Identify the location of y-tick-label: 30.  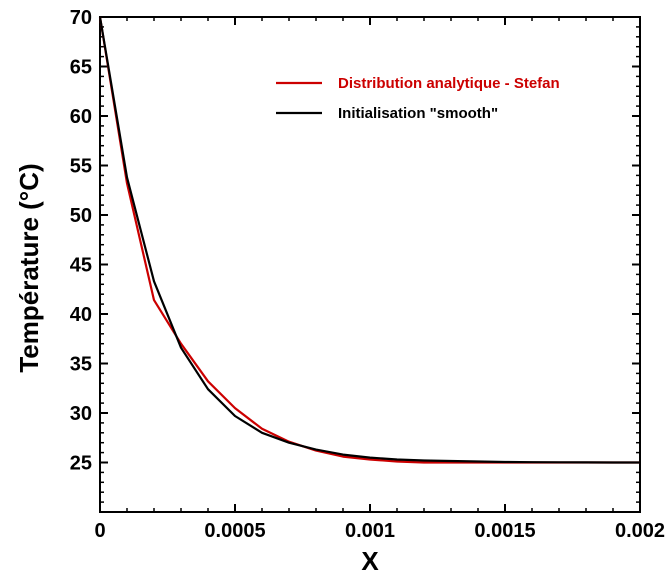
(81, 414).